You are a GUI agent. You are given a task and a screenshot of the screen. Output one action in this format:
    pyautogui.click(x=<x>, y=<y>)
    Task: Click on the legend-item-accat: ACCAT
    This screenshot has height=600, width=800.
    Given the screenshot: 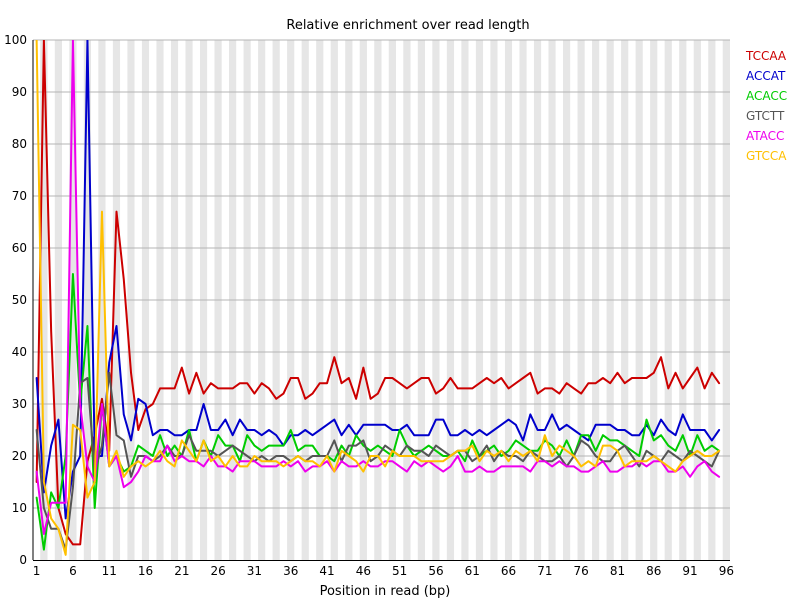 What is the action you would take?
    pyautogui.click(x=766, y=76)
    